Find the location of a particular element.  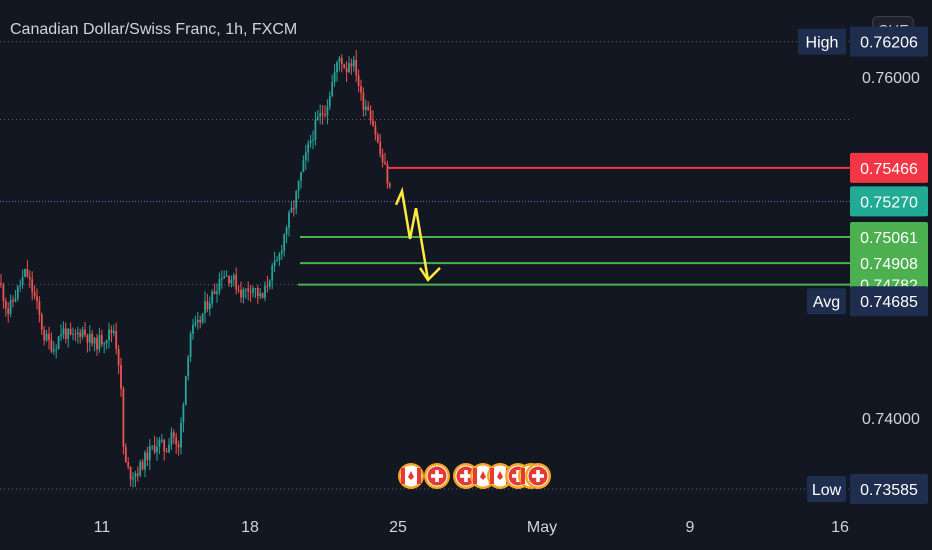

svg-text: 0.74685 is located at coordinates (889, 302).